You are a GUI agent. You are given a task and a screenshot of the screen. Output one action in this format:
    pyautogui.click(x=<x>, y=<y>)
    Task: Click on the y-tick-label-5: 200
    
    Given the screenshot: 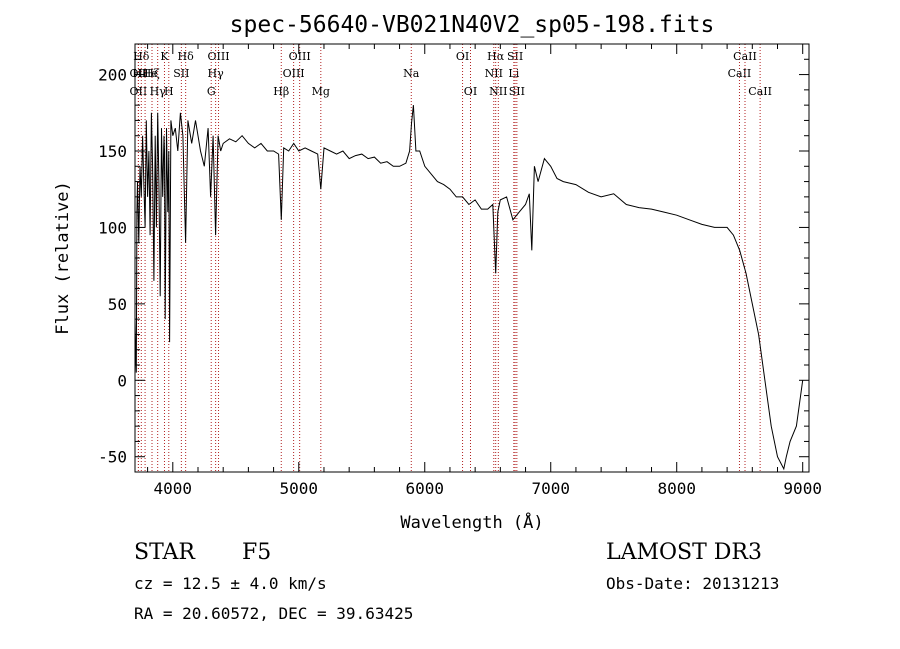 What is the action you would take?
    pyautogui.click(x=112, y=75)
    